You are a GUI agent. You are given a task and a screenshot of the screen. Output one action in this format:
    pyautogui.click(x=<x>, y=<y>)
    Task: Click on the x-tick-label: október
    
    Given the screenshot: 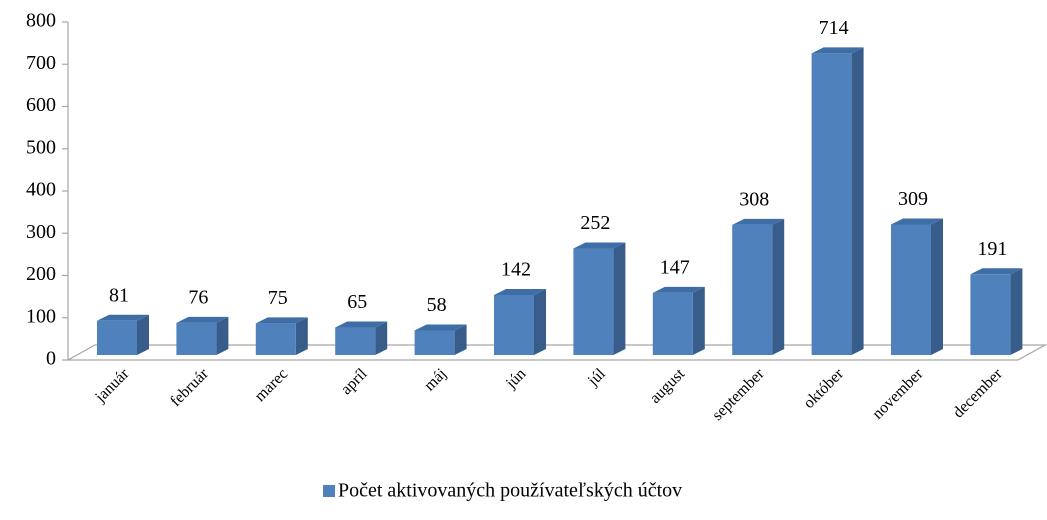 What is the action you would take?
    pyautogui.click(x=823, y=388)
    